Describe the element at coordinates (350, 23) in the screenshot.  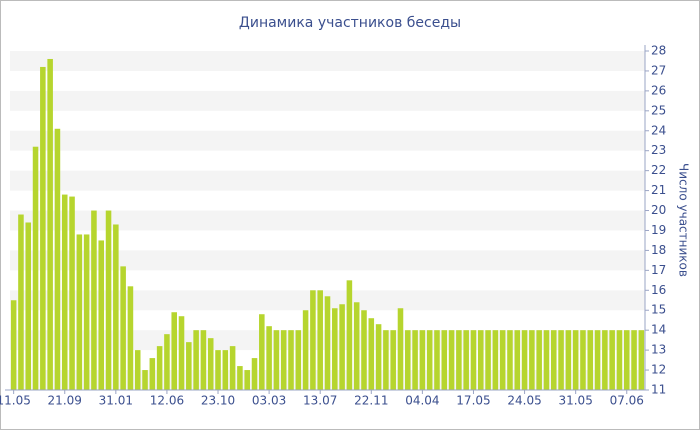
I see `chart-title: Динамика участников беседы` at that location.